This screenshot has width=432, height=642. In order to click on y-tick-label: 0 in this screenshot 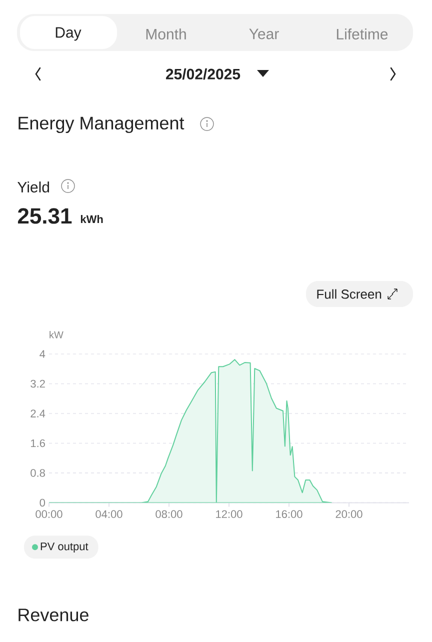, I will do `click(43, 502)`.